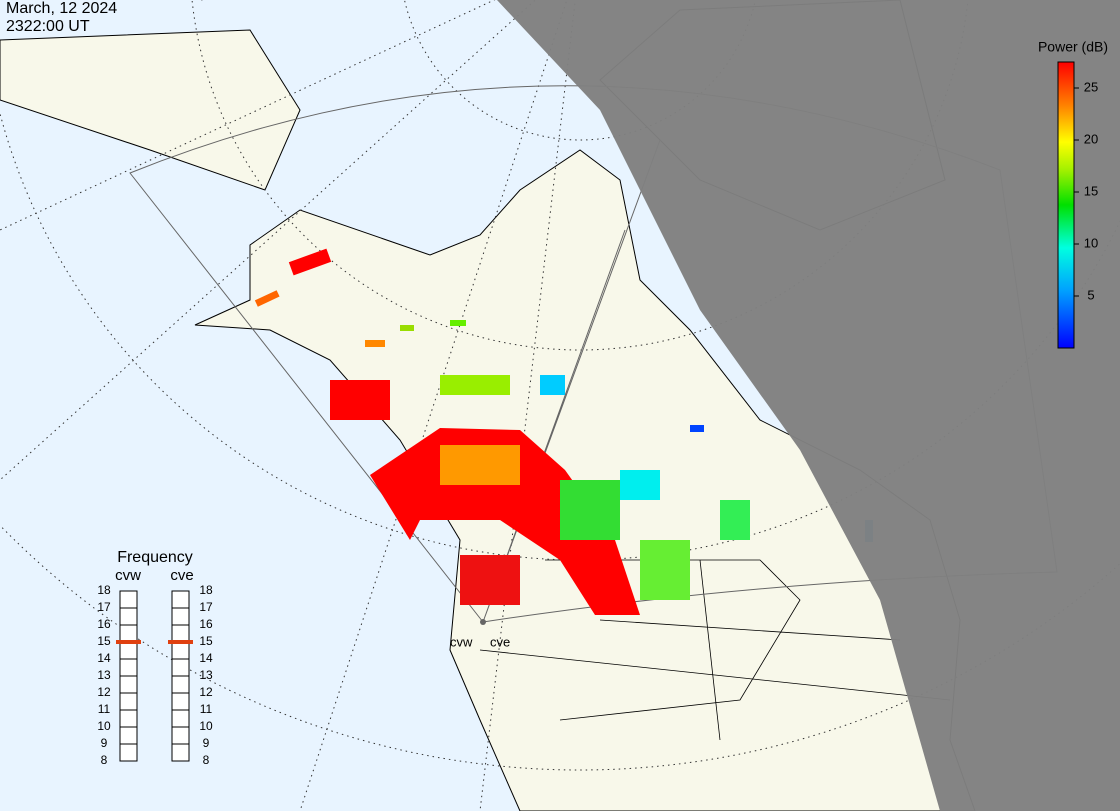 Image resolution: width=1120 pixels, height=811 pixels. What do you see at coordinates (48, 26) in the screenshot?
I see `time: 2322:00 UT` at bounding box center [48, 26].